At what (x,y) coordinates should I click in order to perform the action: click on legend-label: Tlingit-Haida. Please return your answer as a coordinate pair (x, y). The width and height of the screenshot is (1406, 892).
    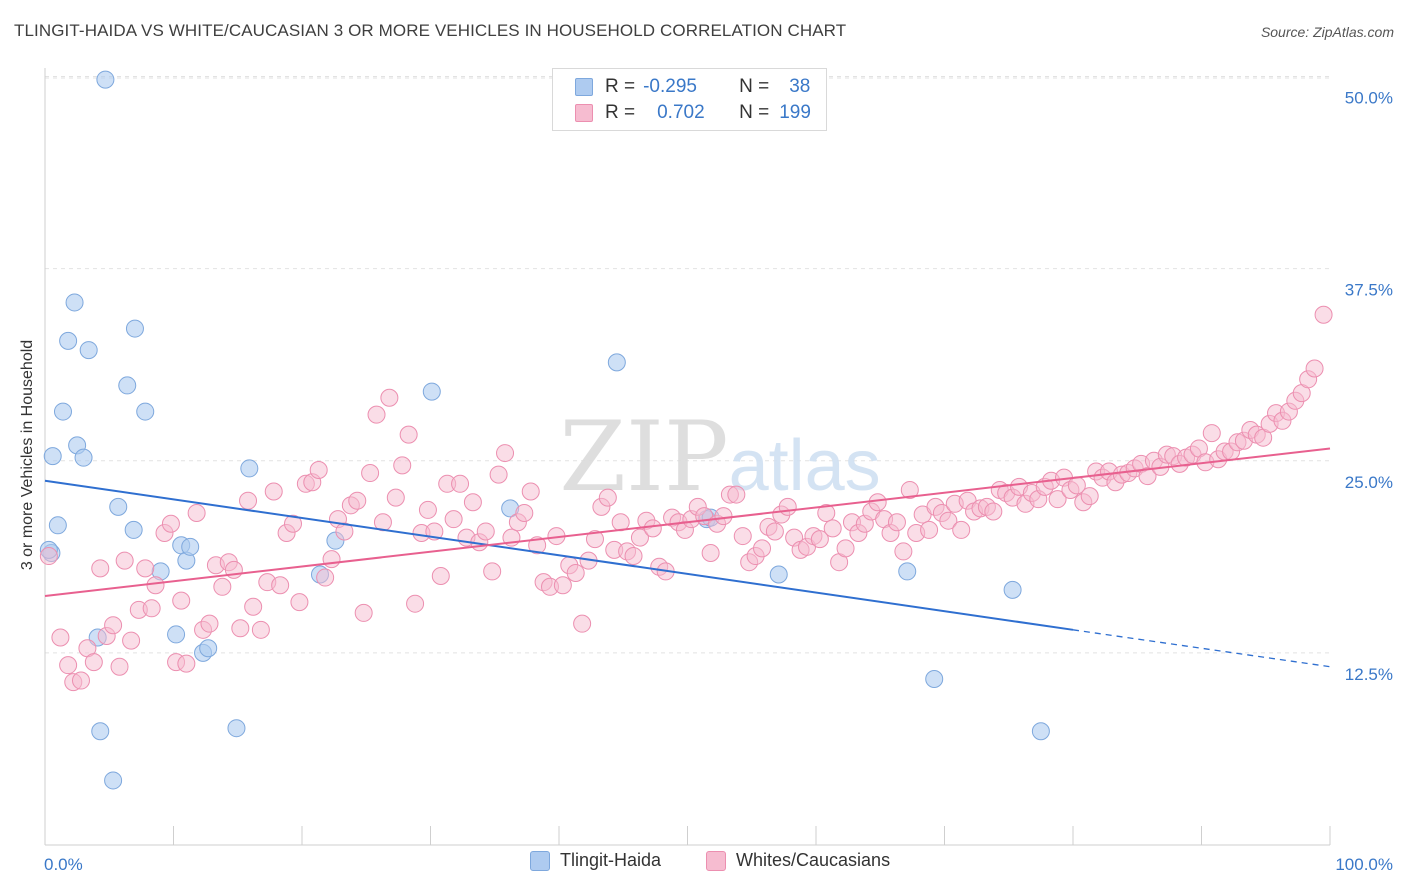
    Looking at the image, I should click on (611, 860).